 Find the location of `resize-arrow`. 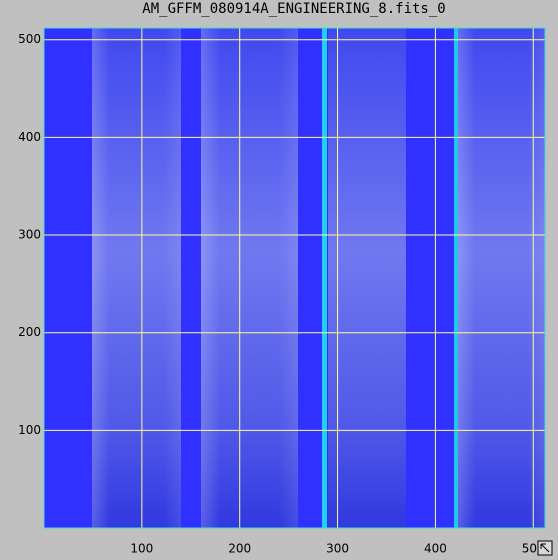

resize-arrow is located at coordinates (545, 548).